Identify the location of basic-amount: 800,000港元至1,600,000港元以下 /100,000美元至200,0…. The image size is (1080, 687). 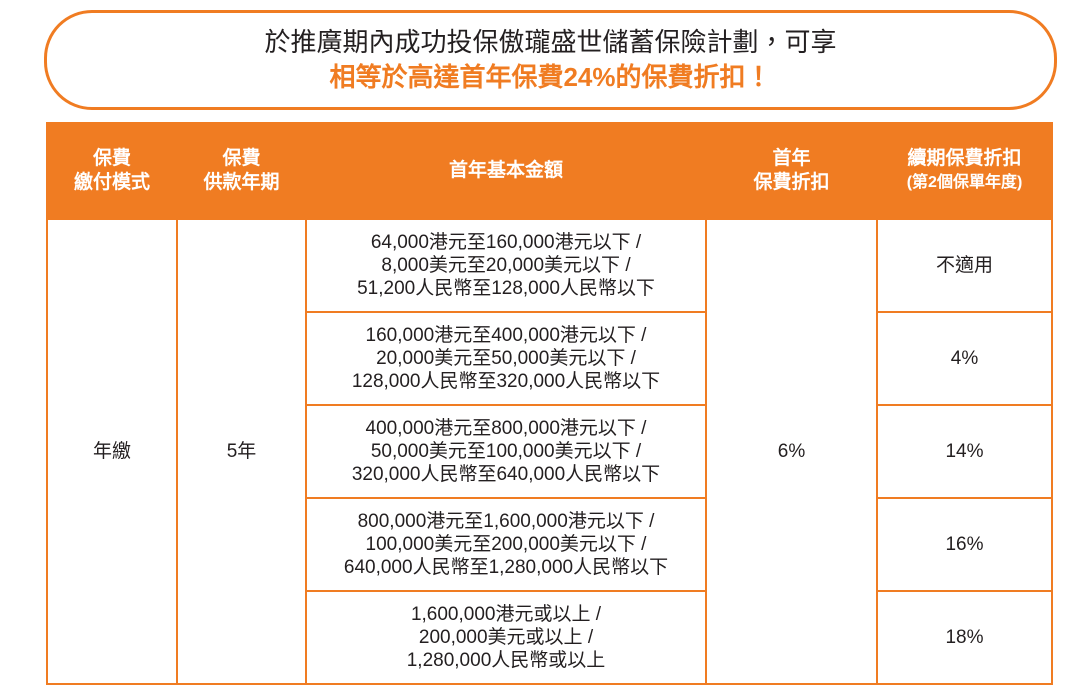
(506, 544).